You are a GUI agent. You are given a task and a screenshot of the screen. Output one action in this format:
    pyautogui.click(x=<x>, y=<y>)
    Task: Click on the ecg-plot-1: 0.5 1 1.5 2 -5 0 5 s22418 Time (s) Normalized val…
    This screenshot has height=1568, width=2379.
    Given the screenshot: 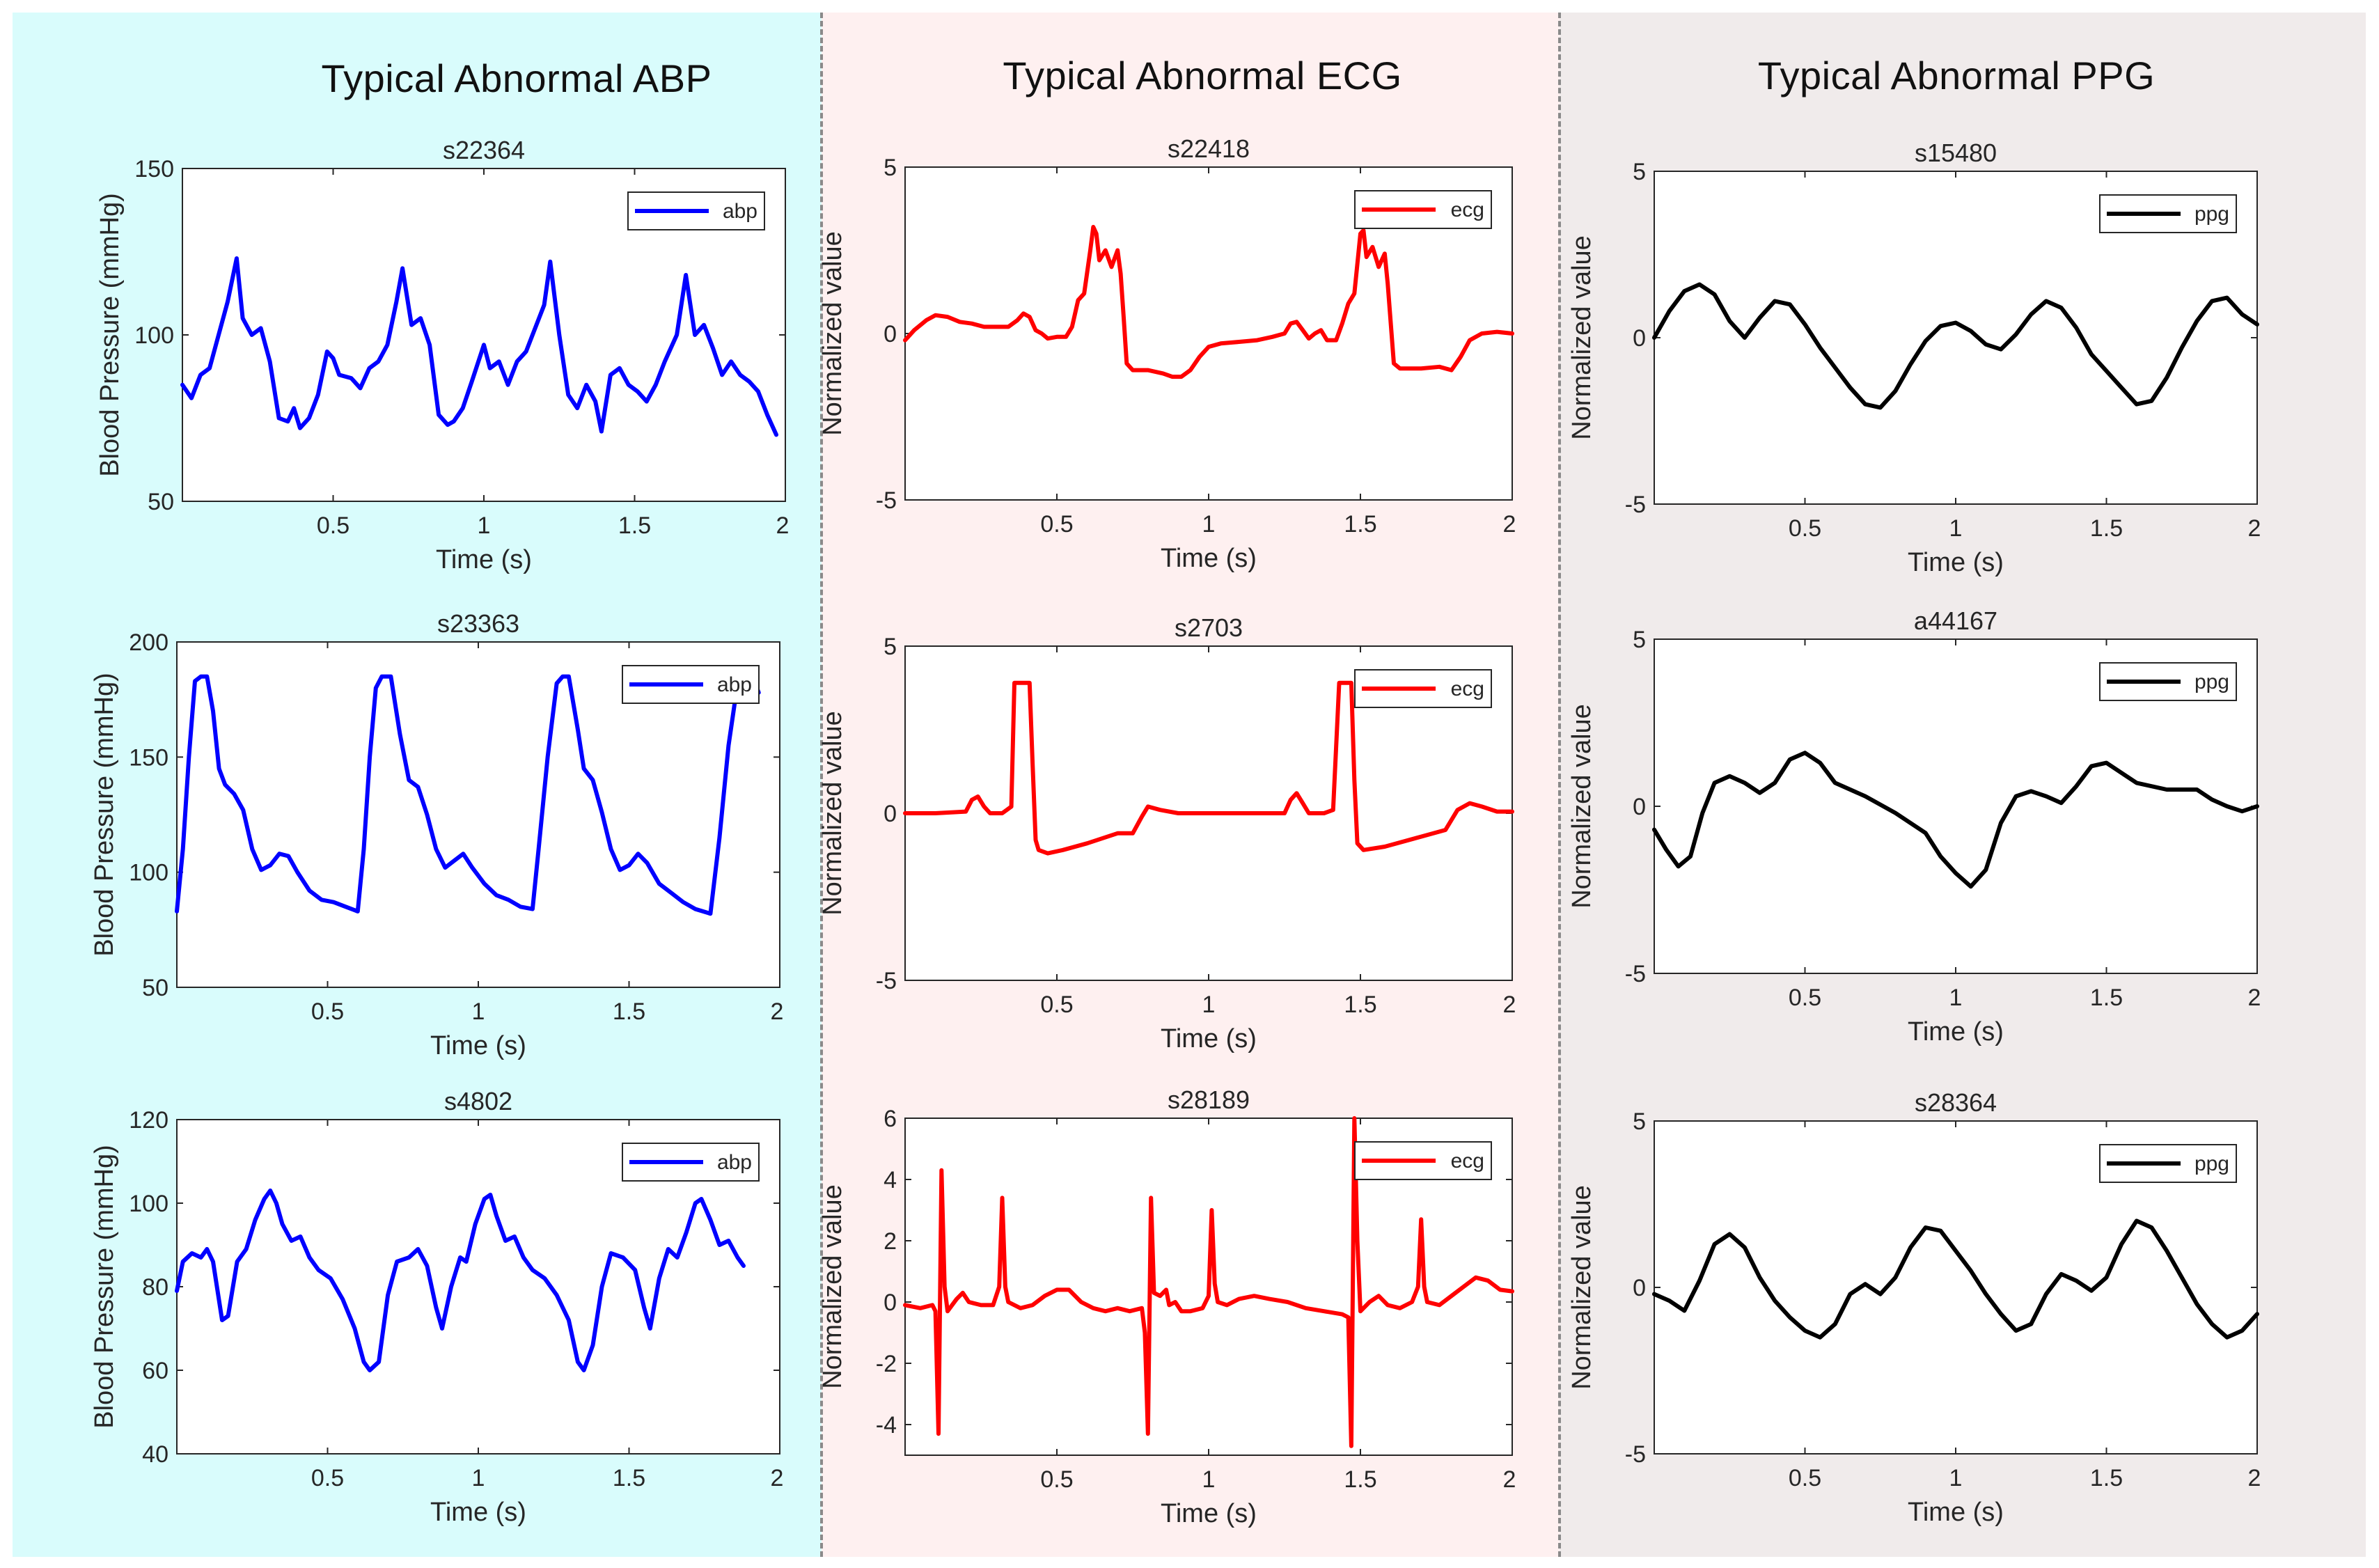 What is the action you would take?
    pyautogui.click(x=1167, y=353)
    